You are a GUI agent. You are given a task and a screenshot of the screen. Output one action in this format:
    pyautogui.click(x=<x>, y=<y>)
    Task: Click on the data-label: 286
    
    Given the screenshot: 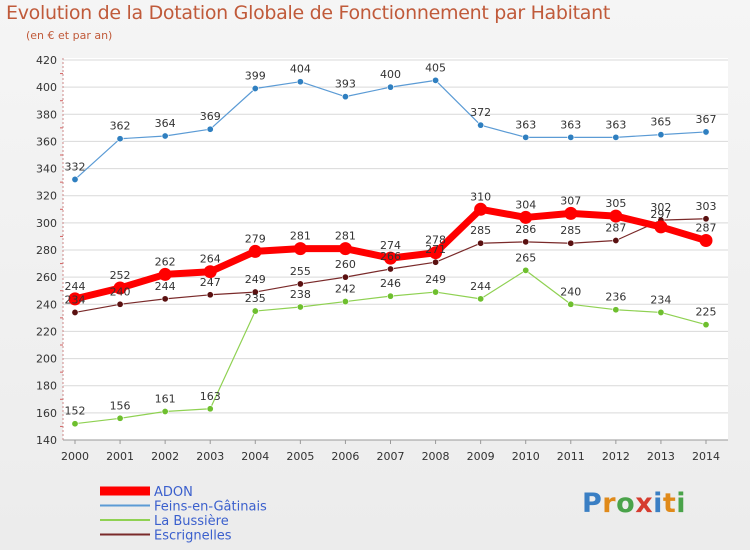 What is the action you would take?
    pyautogui.click(x=525, y=229)
    